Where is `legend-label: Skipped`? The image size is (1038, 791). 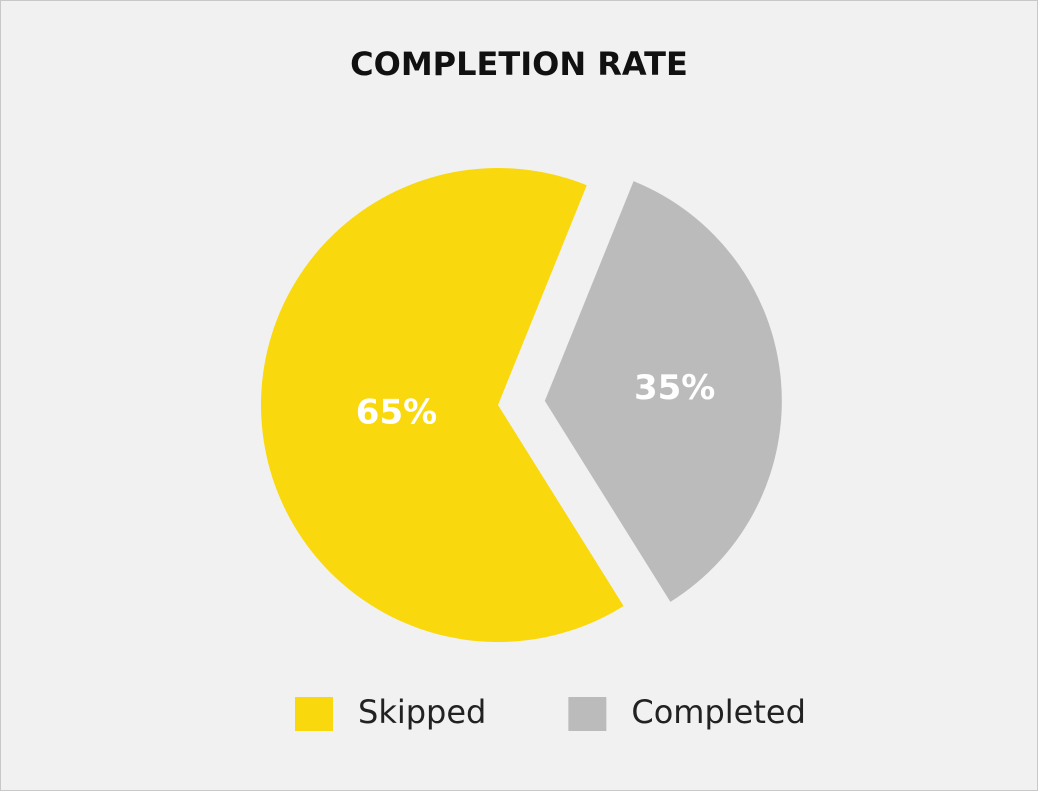
legend-label: Skipped is located at coordinates (422, 712).